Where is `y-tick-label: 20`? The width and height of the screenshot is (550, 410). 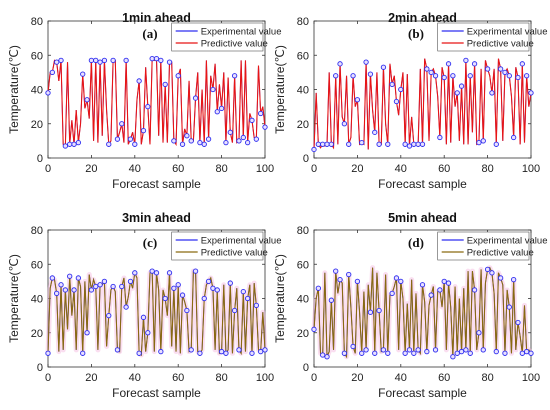
y-tick-label: 20 is located at coordinates (303, 334).